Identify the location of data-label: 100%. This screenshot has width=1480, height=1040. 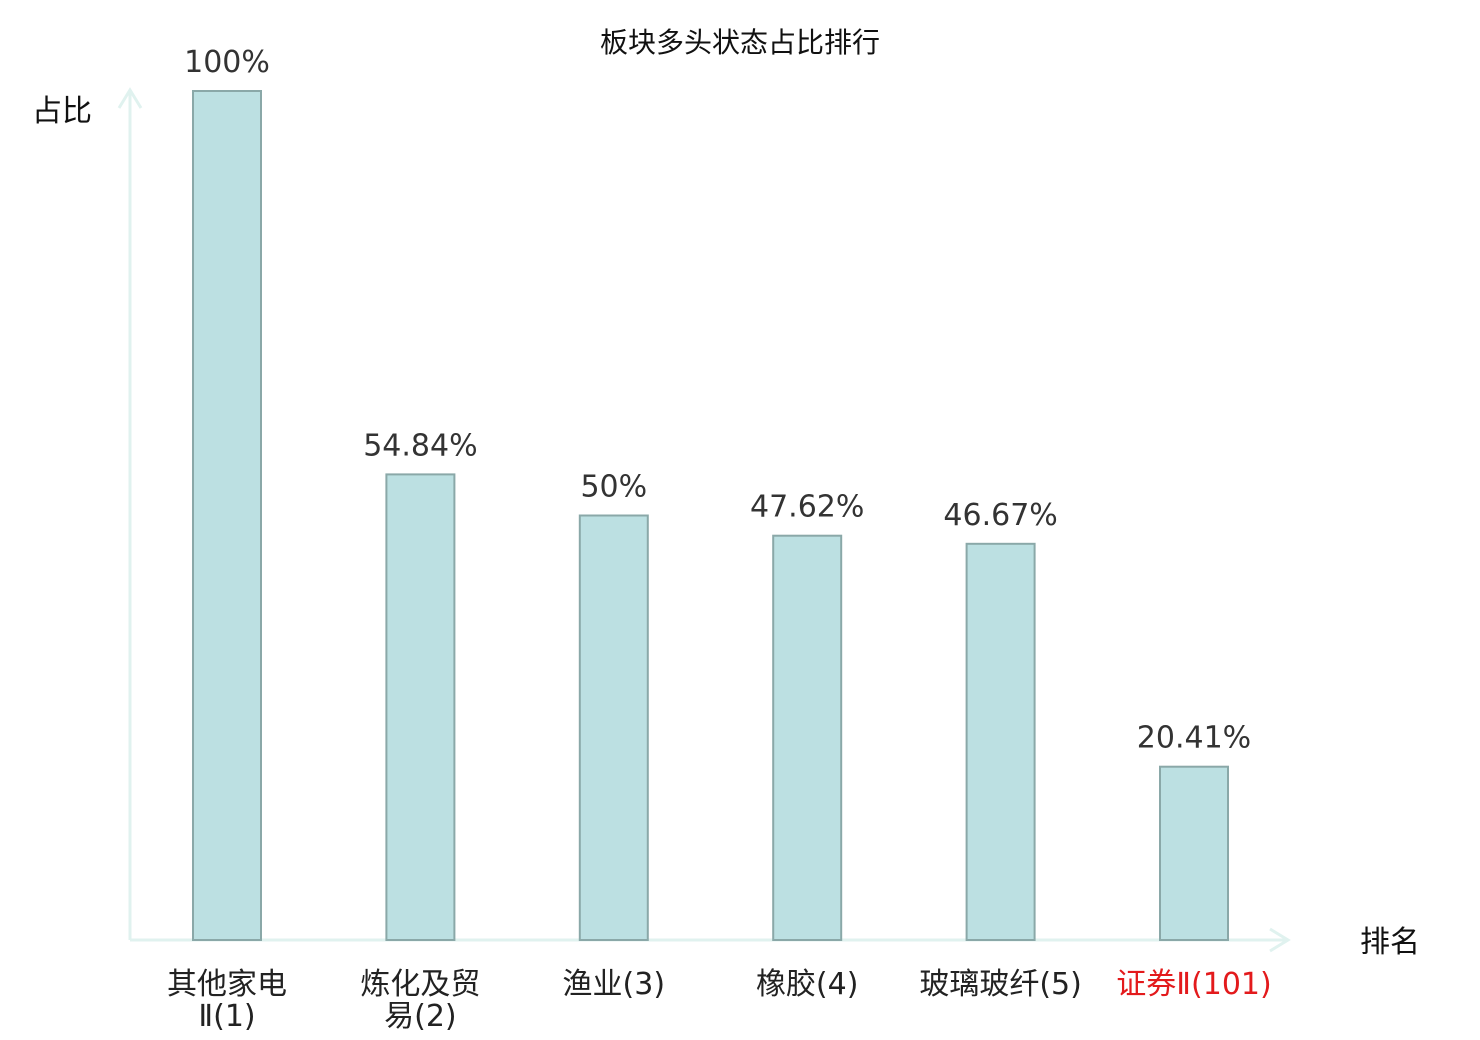
(227, 62).